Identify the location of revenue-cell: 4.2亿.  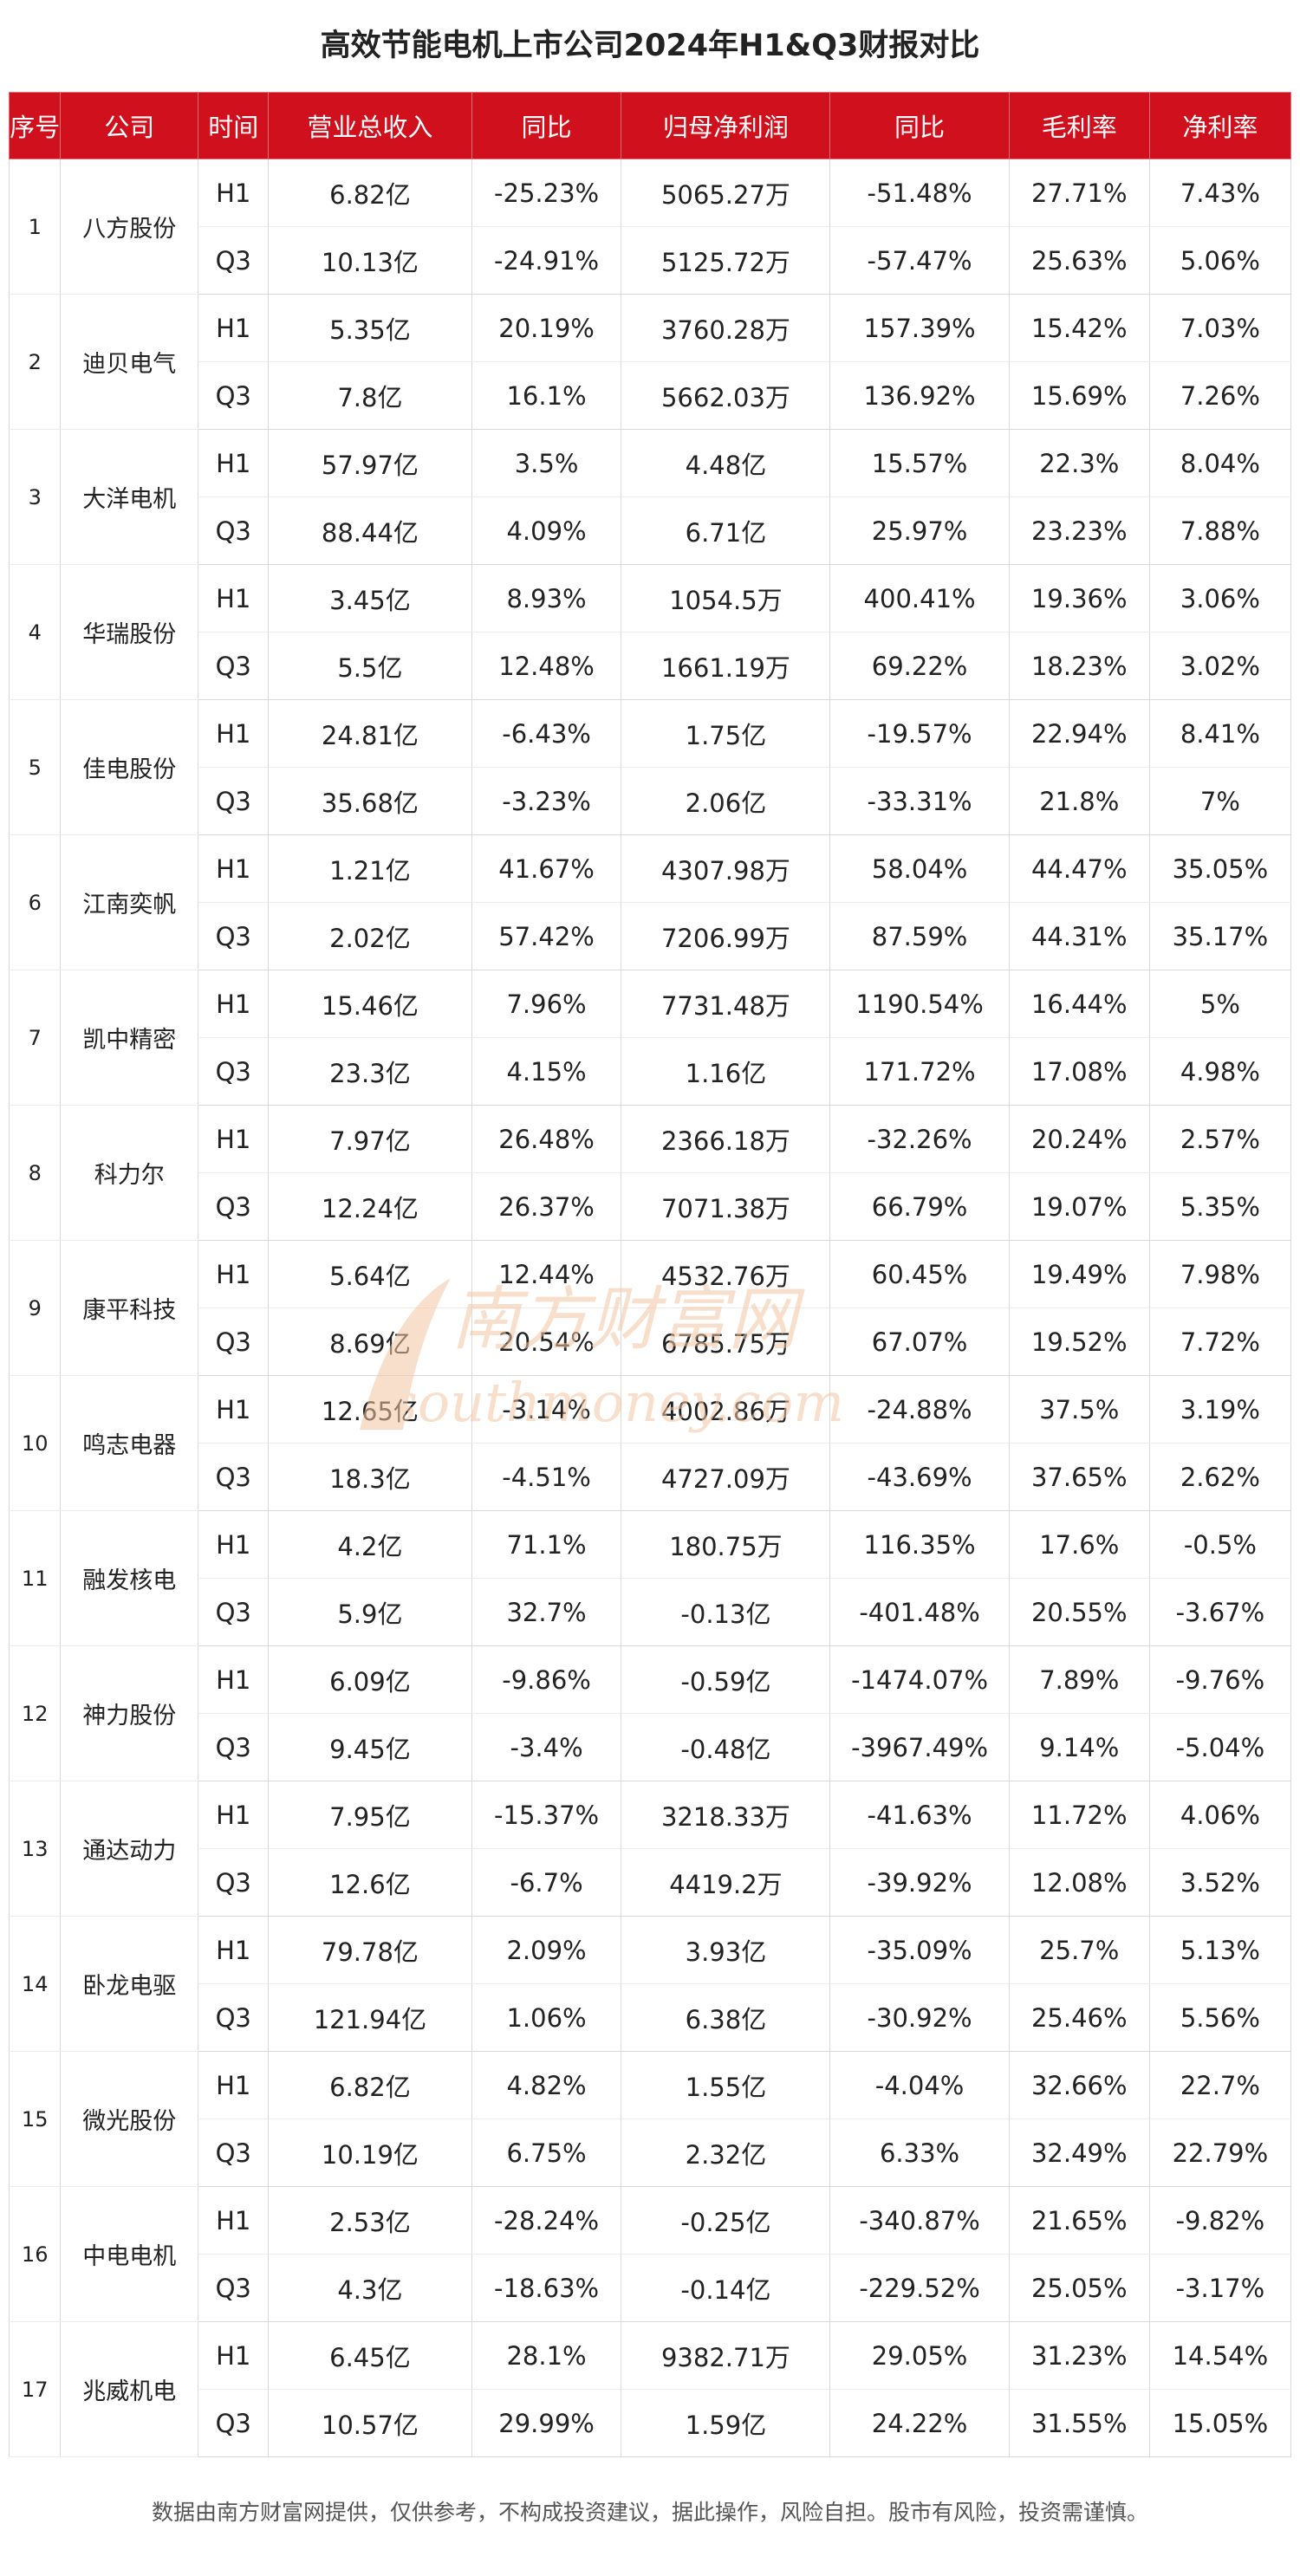
(370, 1544).